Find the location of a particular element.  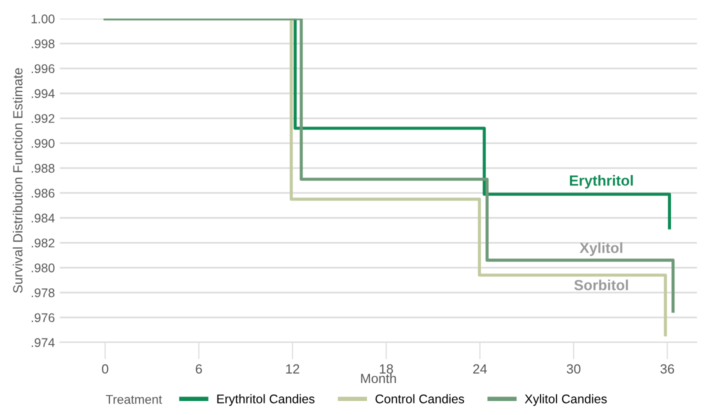

x-tick-label: 24 is located at coordinates (480, 369).